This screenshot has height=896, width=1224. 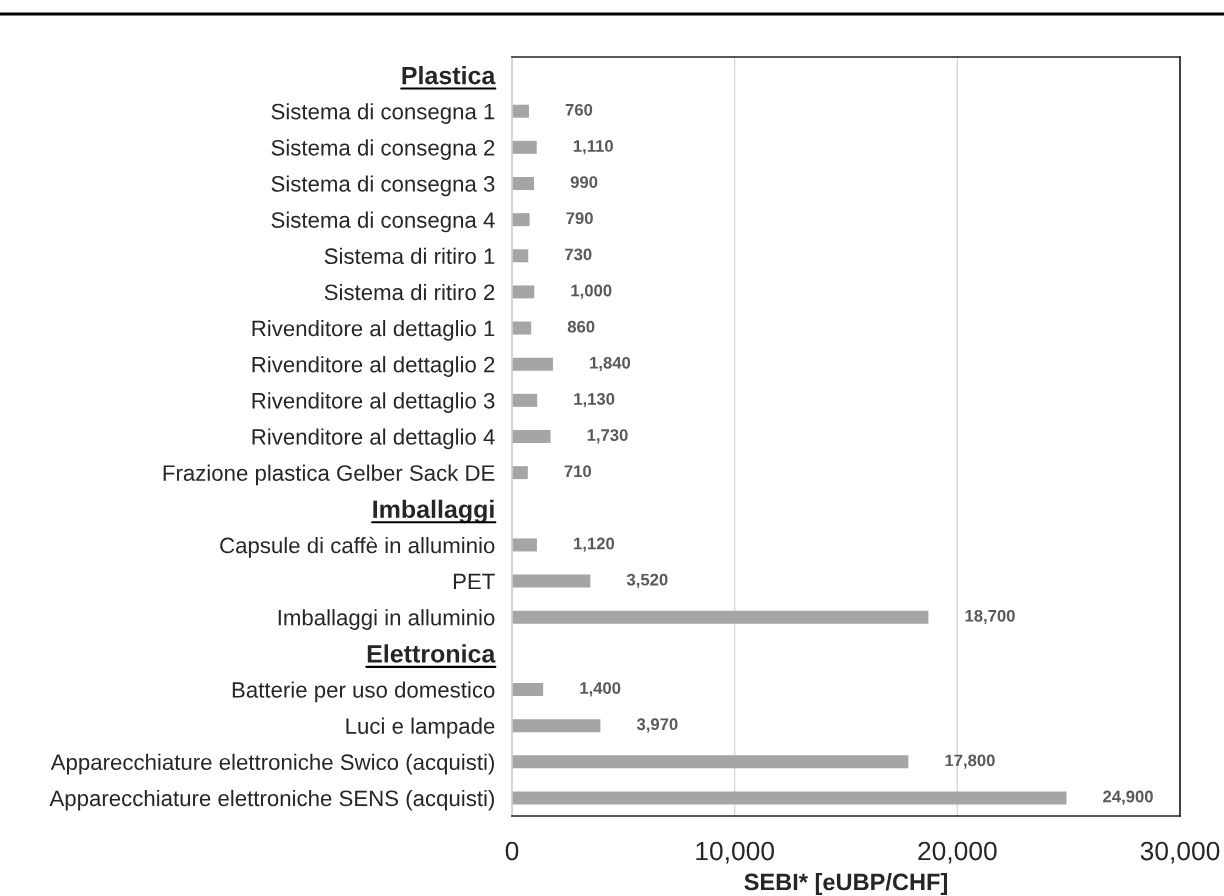 I want to click on data-label: 1,110, so click(x=593, y=147).